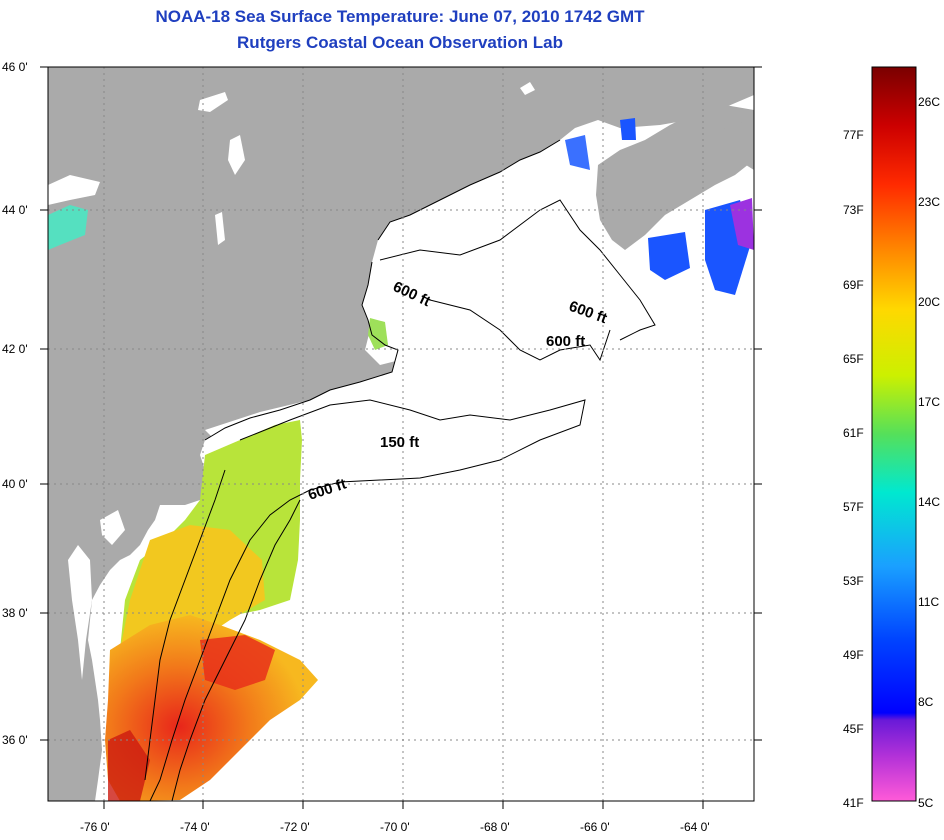 Image resolution: width=944 pixels, height=840 pixels. What do you see at coordinates (853, 285) in the screenshot?
I see `cb-f-69: 69F` at bounding box center [853, 285].